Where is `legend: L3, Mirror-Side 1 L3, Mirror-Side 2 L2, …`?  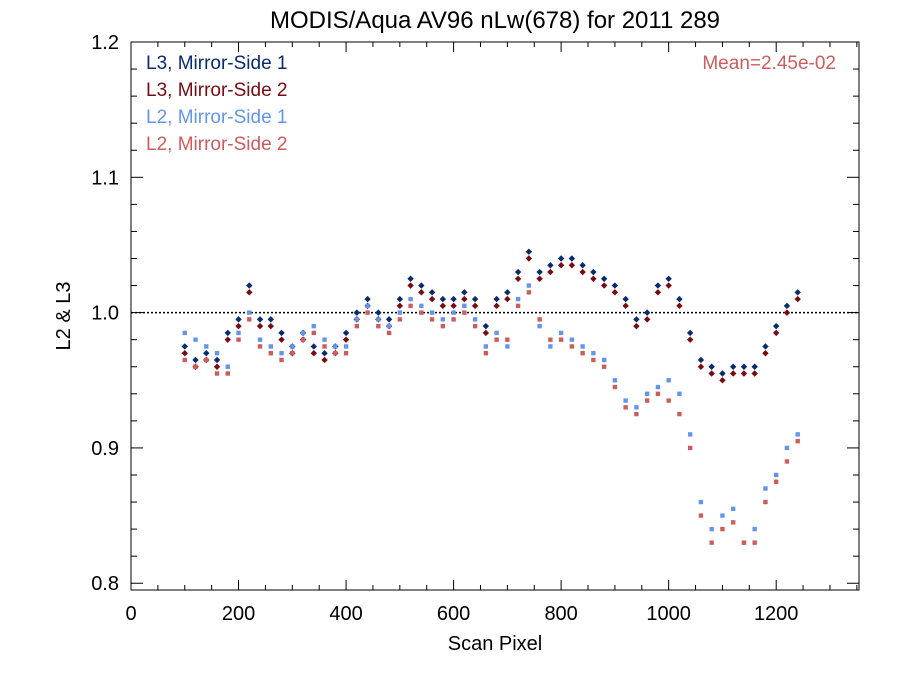
legend: L3, Mirror-Side 1 L3, Mirror-Side 2 L2, … is located at coordinates (217, 104).